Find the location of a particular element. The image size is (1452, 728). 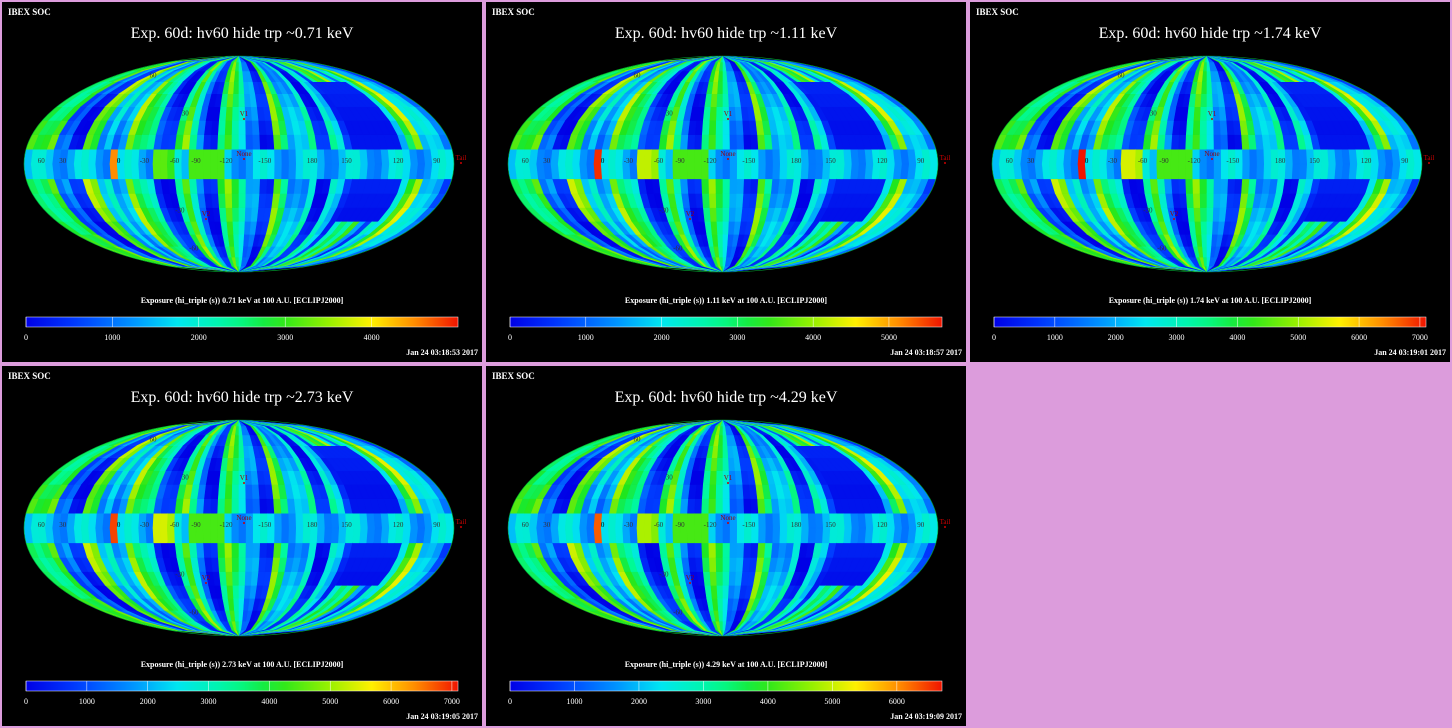

longitude-label: -30 is located at coordinates (1113, 161).